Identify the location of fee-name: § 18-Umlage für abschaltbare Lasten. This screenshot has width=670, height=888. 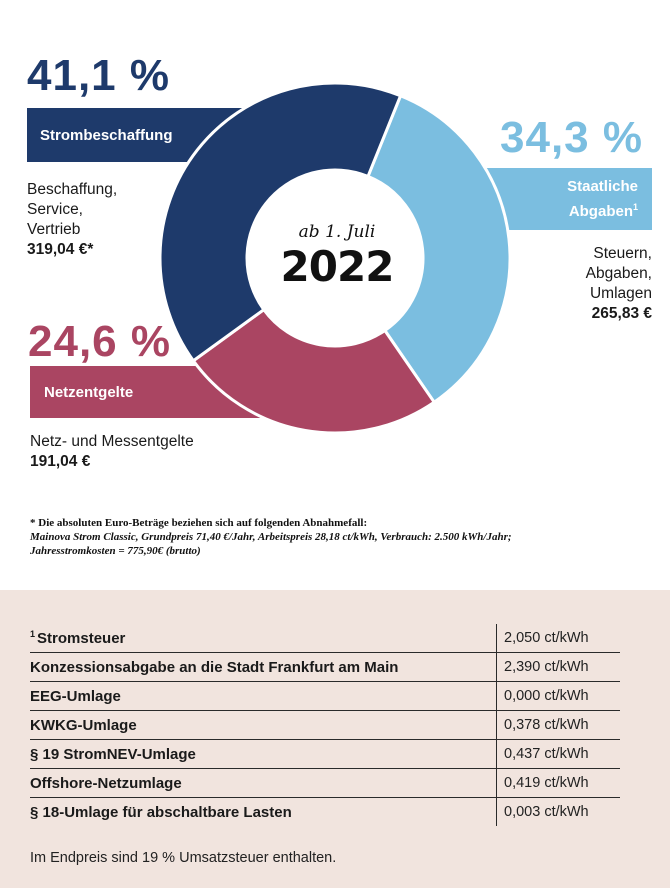
(161, 812).